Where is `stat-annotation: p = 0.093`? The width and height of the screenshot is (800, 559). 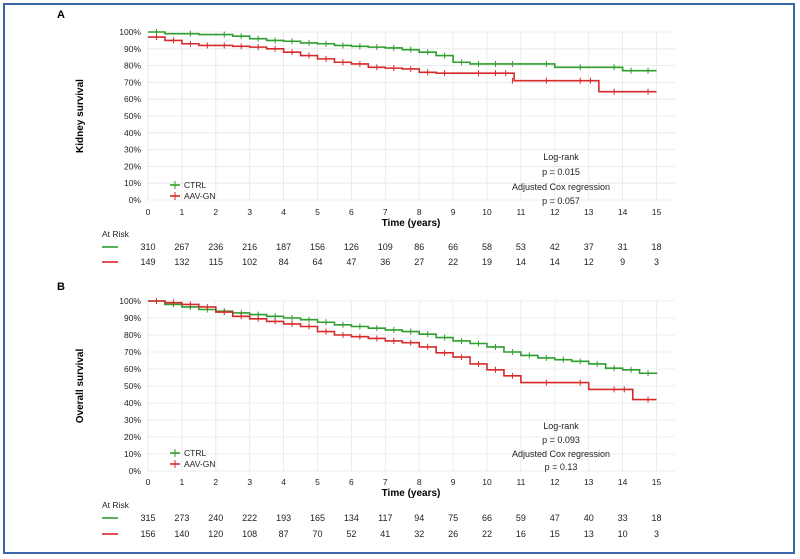 stat-annotation: p = 0.093 is located at coordinates (561, 440).